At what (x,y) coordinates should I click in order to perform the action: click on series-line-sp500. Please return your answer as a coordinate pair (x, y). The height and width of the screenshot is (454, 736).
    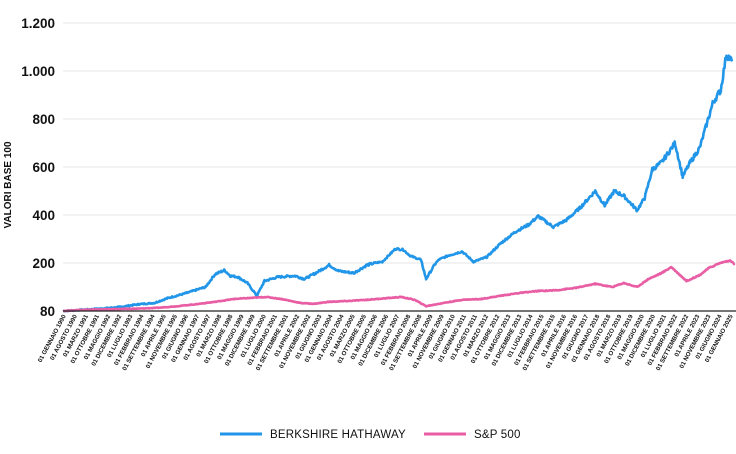
    Looking at the image, I should click on (399, 286).